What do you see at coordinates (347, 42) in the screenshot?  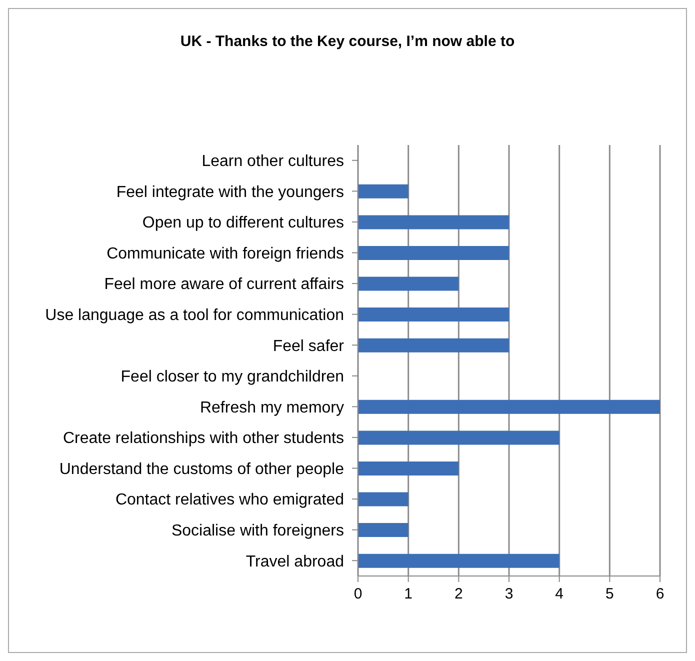 I see `chart-title: UK - Thanks to the Key course, I’m now able to` at bounding box center [347, 42].